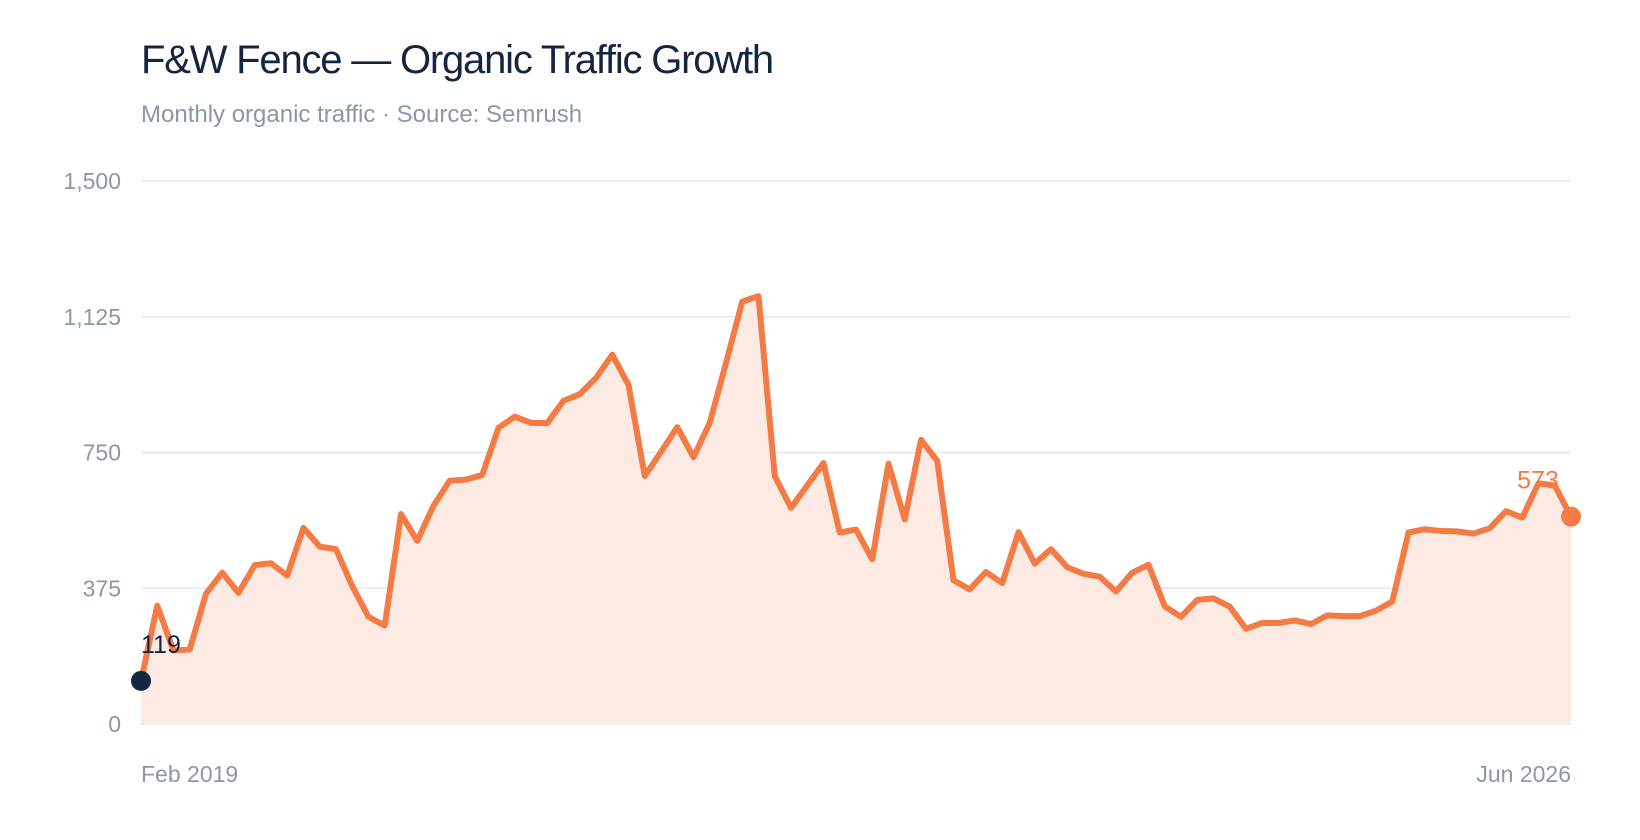 The height and width of the screenshot is (840, 1640). What do you see at coordinates (457, 60) in the screenshot?
I see `chart-title: F&W Fence — Organic Traffic Growth` at bounding box center [457, 60].